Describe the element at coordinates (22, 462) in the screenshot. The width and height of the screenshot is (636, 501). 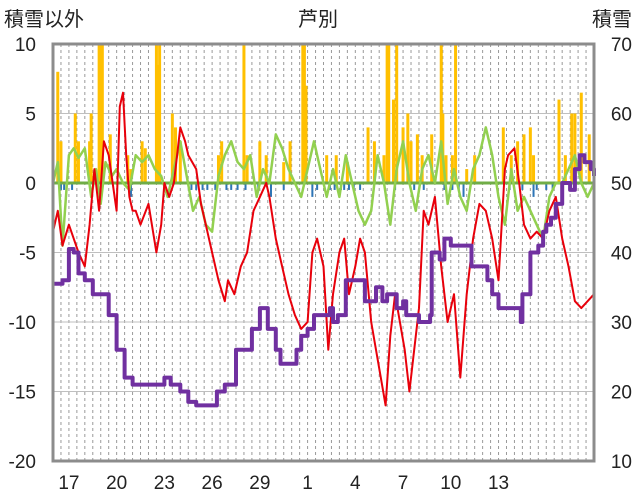
I see `left-tick-label: -20` at that location.